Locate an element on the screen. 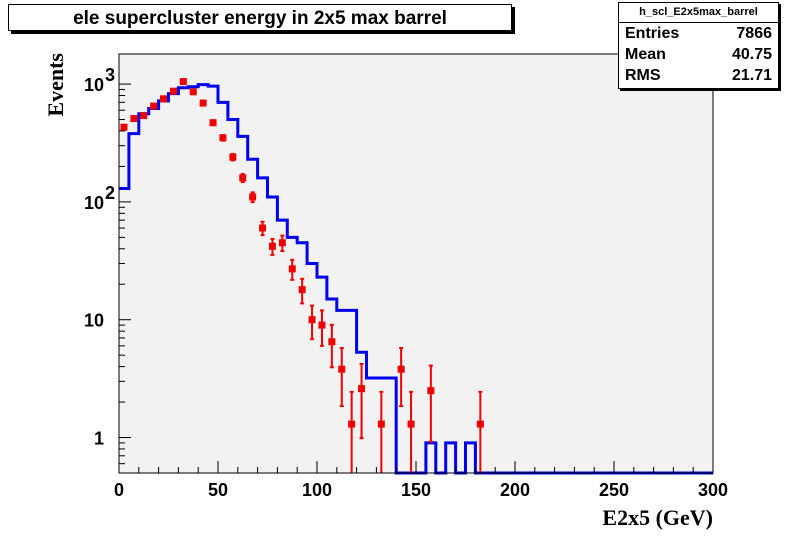  stats-mean-value: 40.75 is located at coordinates (751, 54).